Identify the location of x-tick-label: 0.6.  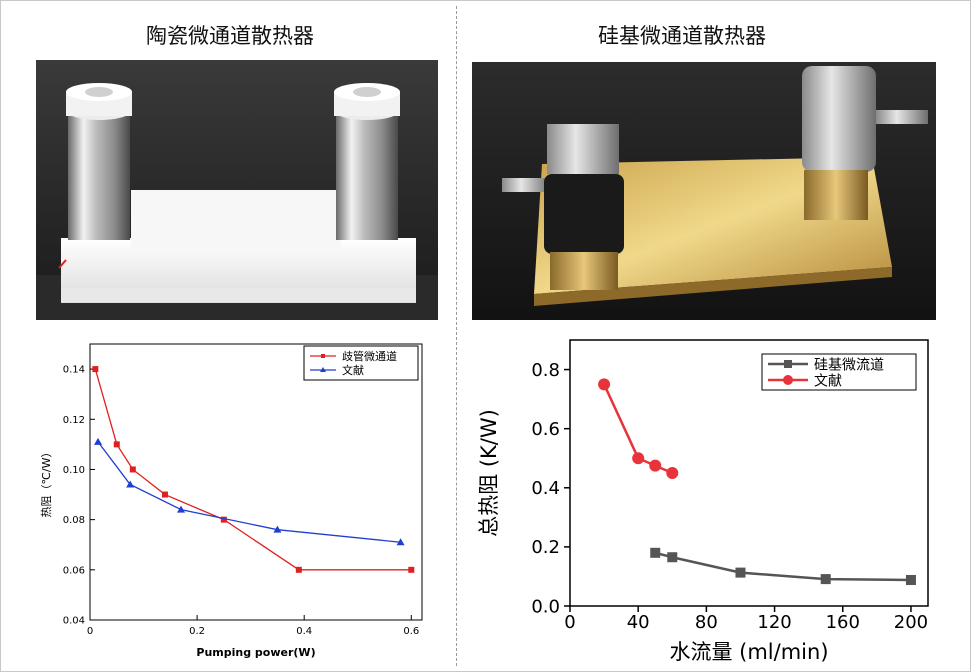
(411, 631).